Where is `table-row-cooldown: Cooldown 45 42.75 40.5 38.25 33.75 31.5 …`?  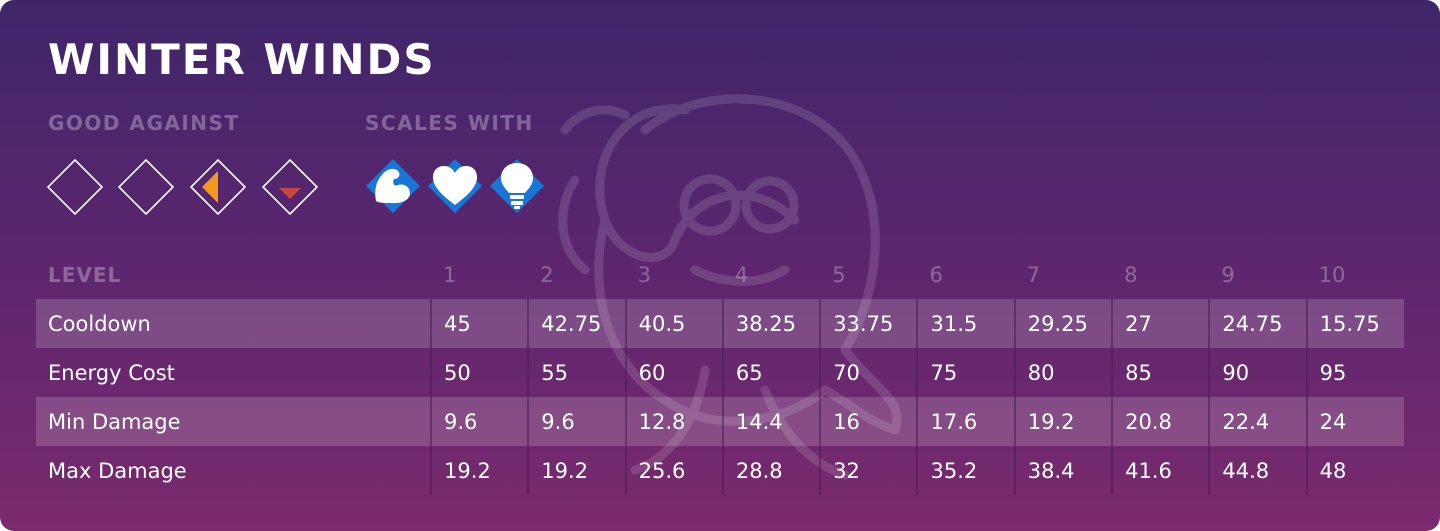
table-row-cooldown: Cooldown 45 42.75 40.5 38.25 33.75 31.5 … is located at coordinates (720, 323).